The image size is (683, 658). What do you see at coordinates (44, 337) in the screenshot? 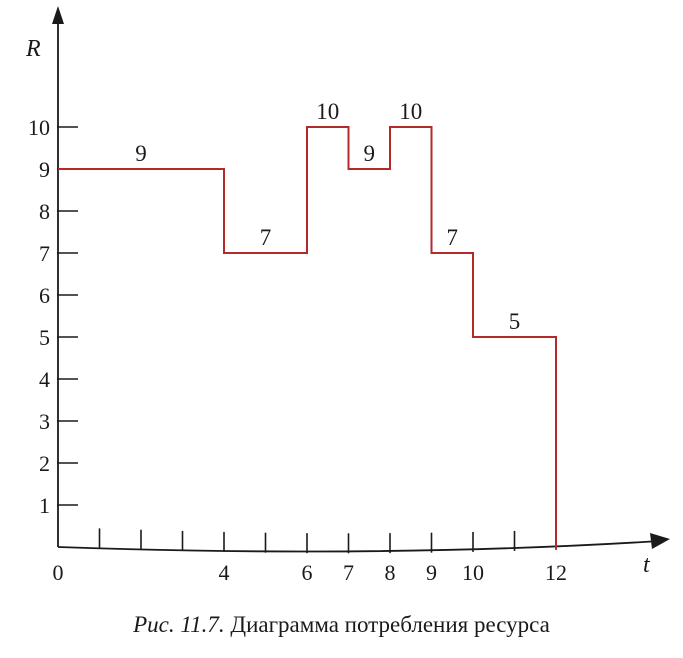
I see `y-tick-label: 5` at bounding box center [44, 337].